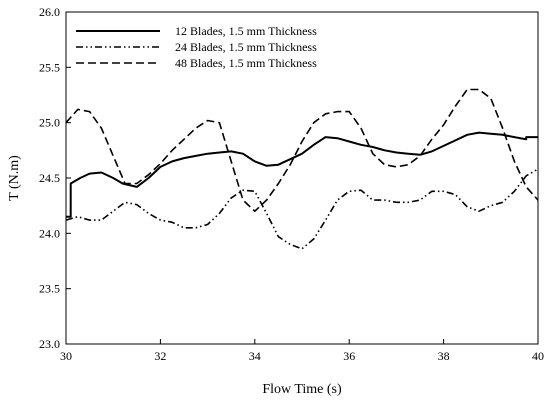  I want to click on y-tick-label: 23.0, so click(49, 344).